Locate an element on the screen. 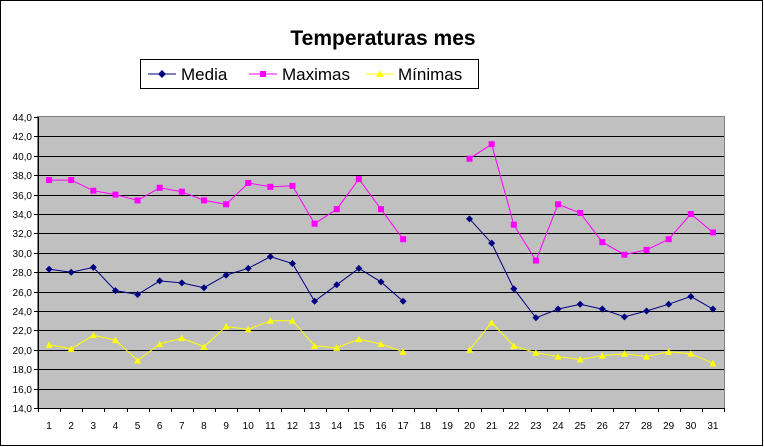  y-tick-label: 32,0 is located at coordinates (23, 234).